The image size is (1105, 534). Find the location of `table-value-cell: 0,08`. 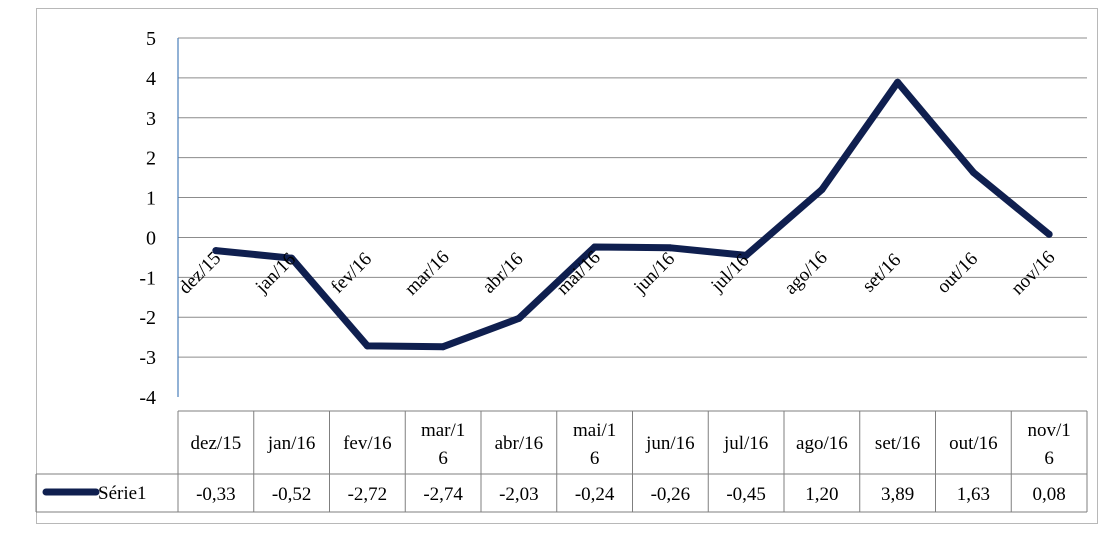

table-value-cell: 0,08 is located at coordinates (1049, 494).